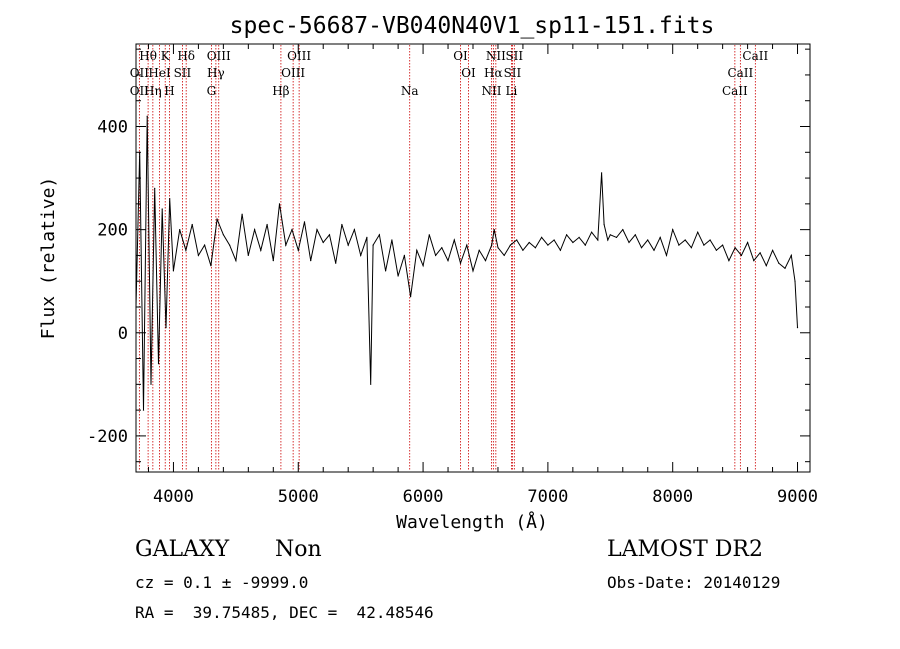 Image resolution: width=900 pixels, height=649 pixels. I want to click on survey-name: LAMOST DR2, so click(685, 549).